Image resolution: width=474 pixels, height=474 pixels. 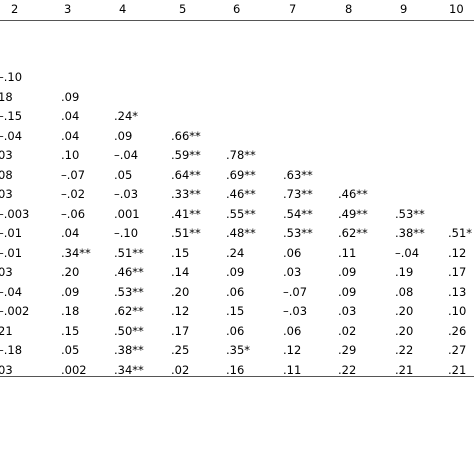 What do you see at coordinates (298, 194) in the screenshot?
I see `table-cell: .73**` at bounding box center [298, 194].